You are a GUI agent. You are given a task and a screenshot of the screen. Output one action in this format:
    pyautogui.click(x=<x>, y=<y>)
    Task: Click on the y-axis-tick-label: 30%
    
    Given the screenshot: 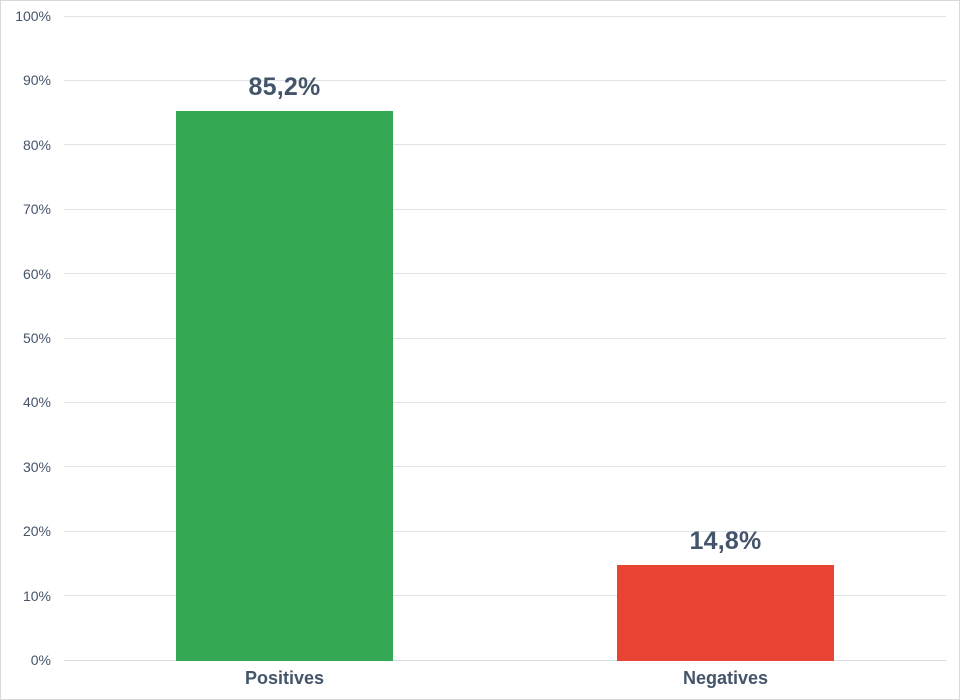 What is the action you would take?
    pyautogui.click(x=36, y=466)
    